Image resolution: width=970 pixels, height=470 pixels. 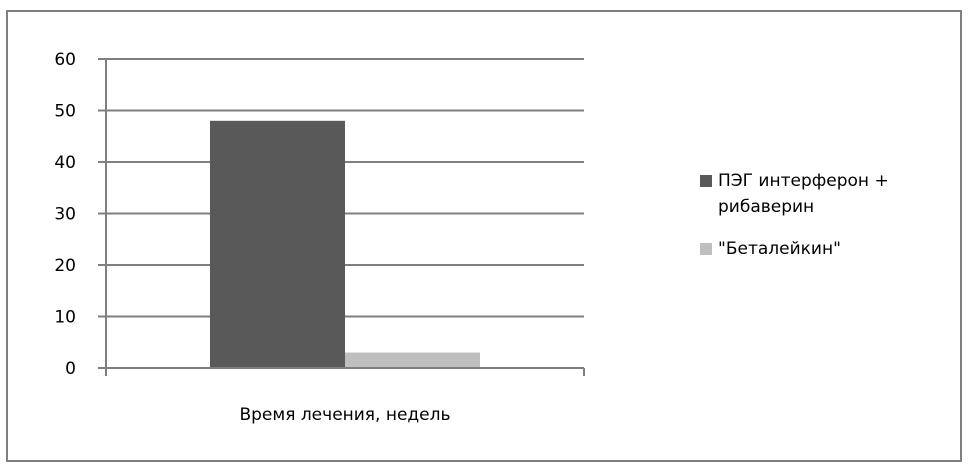 I want to click on bar-betaleukin, so click(x=412, y=360).